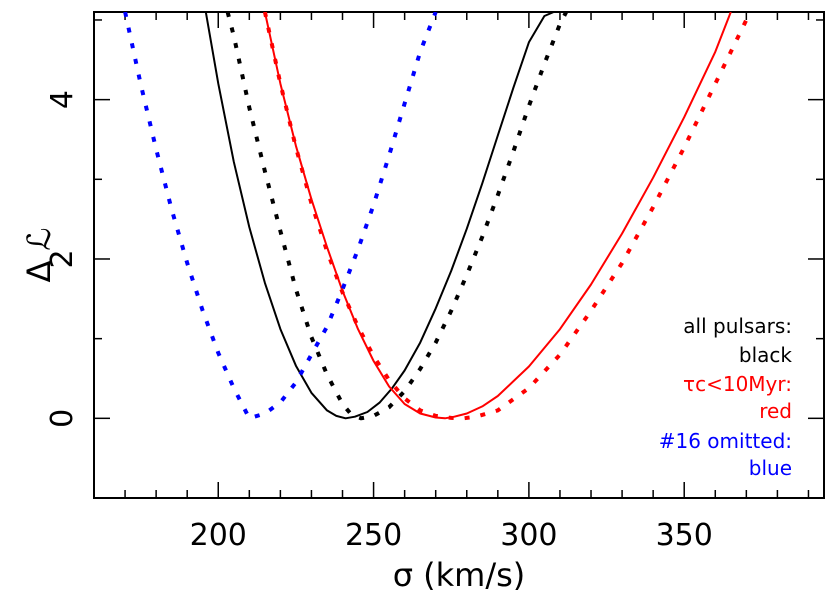  What do you see at coordinates (528, 535) in the screenshot?
I see `x-tick-label: 300` at bounding box center [528, 535].